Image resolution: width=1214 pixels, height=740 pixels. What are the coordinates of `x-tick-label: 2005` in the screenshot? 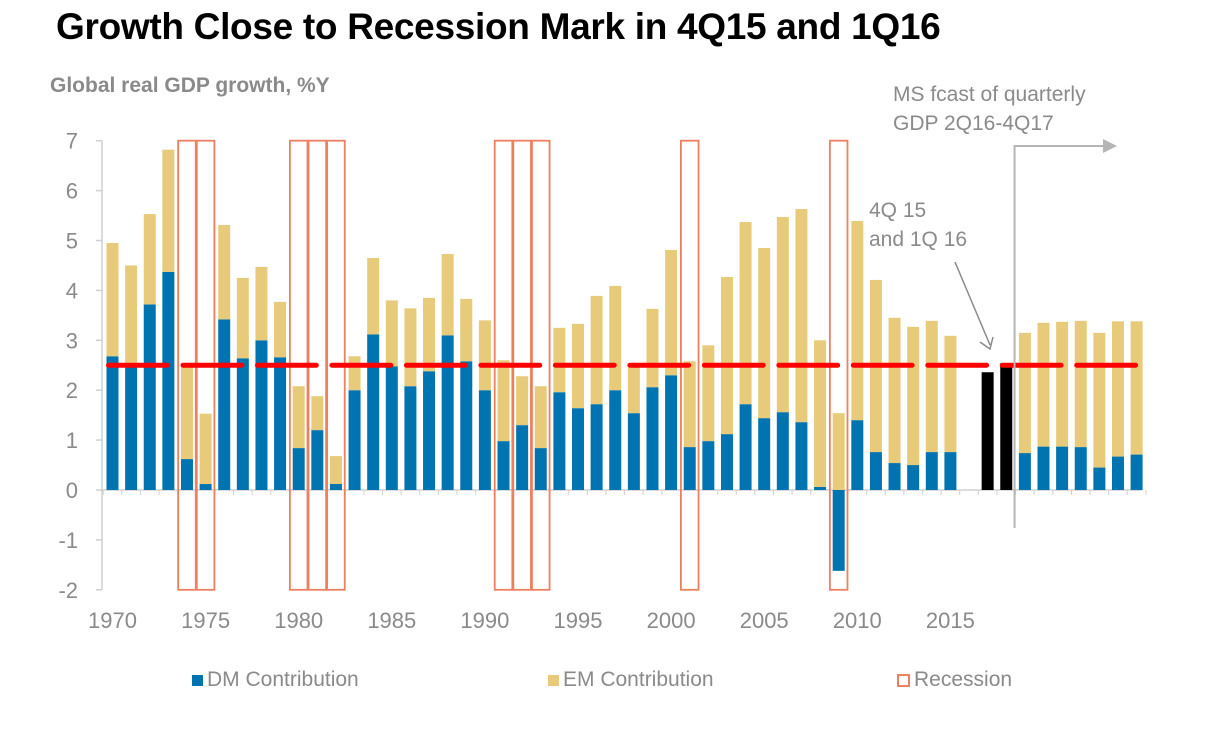 It's located at (764, 620).